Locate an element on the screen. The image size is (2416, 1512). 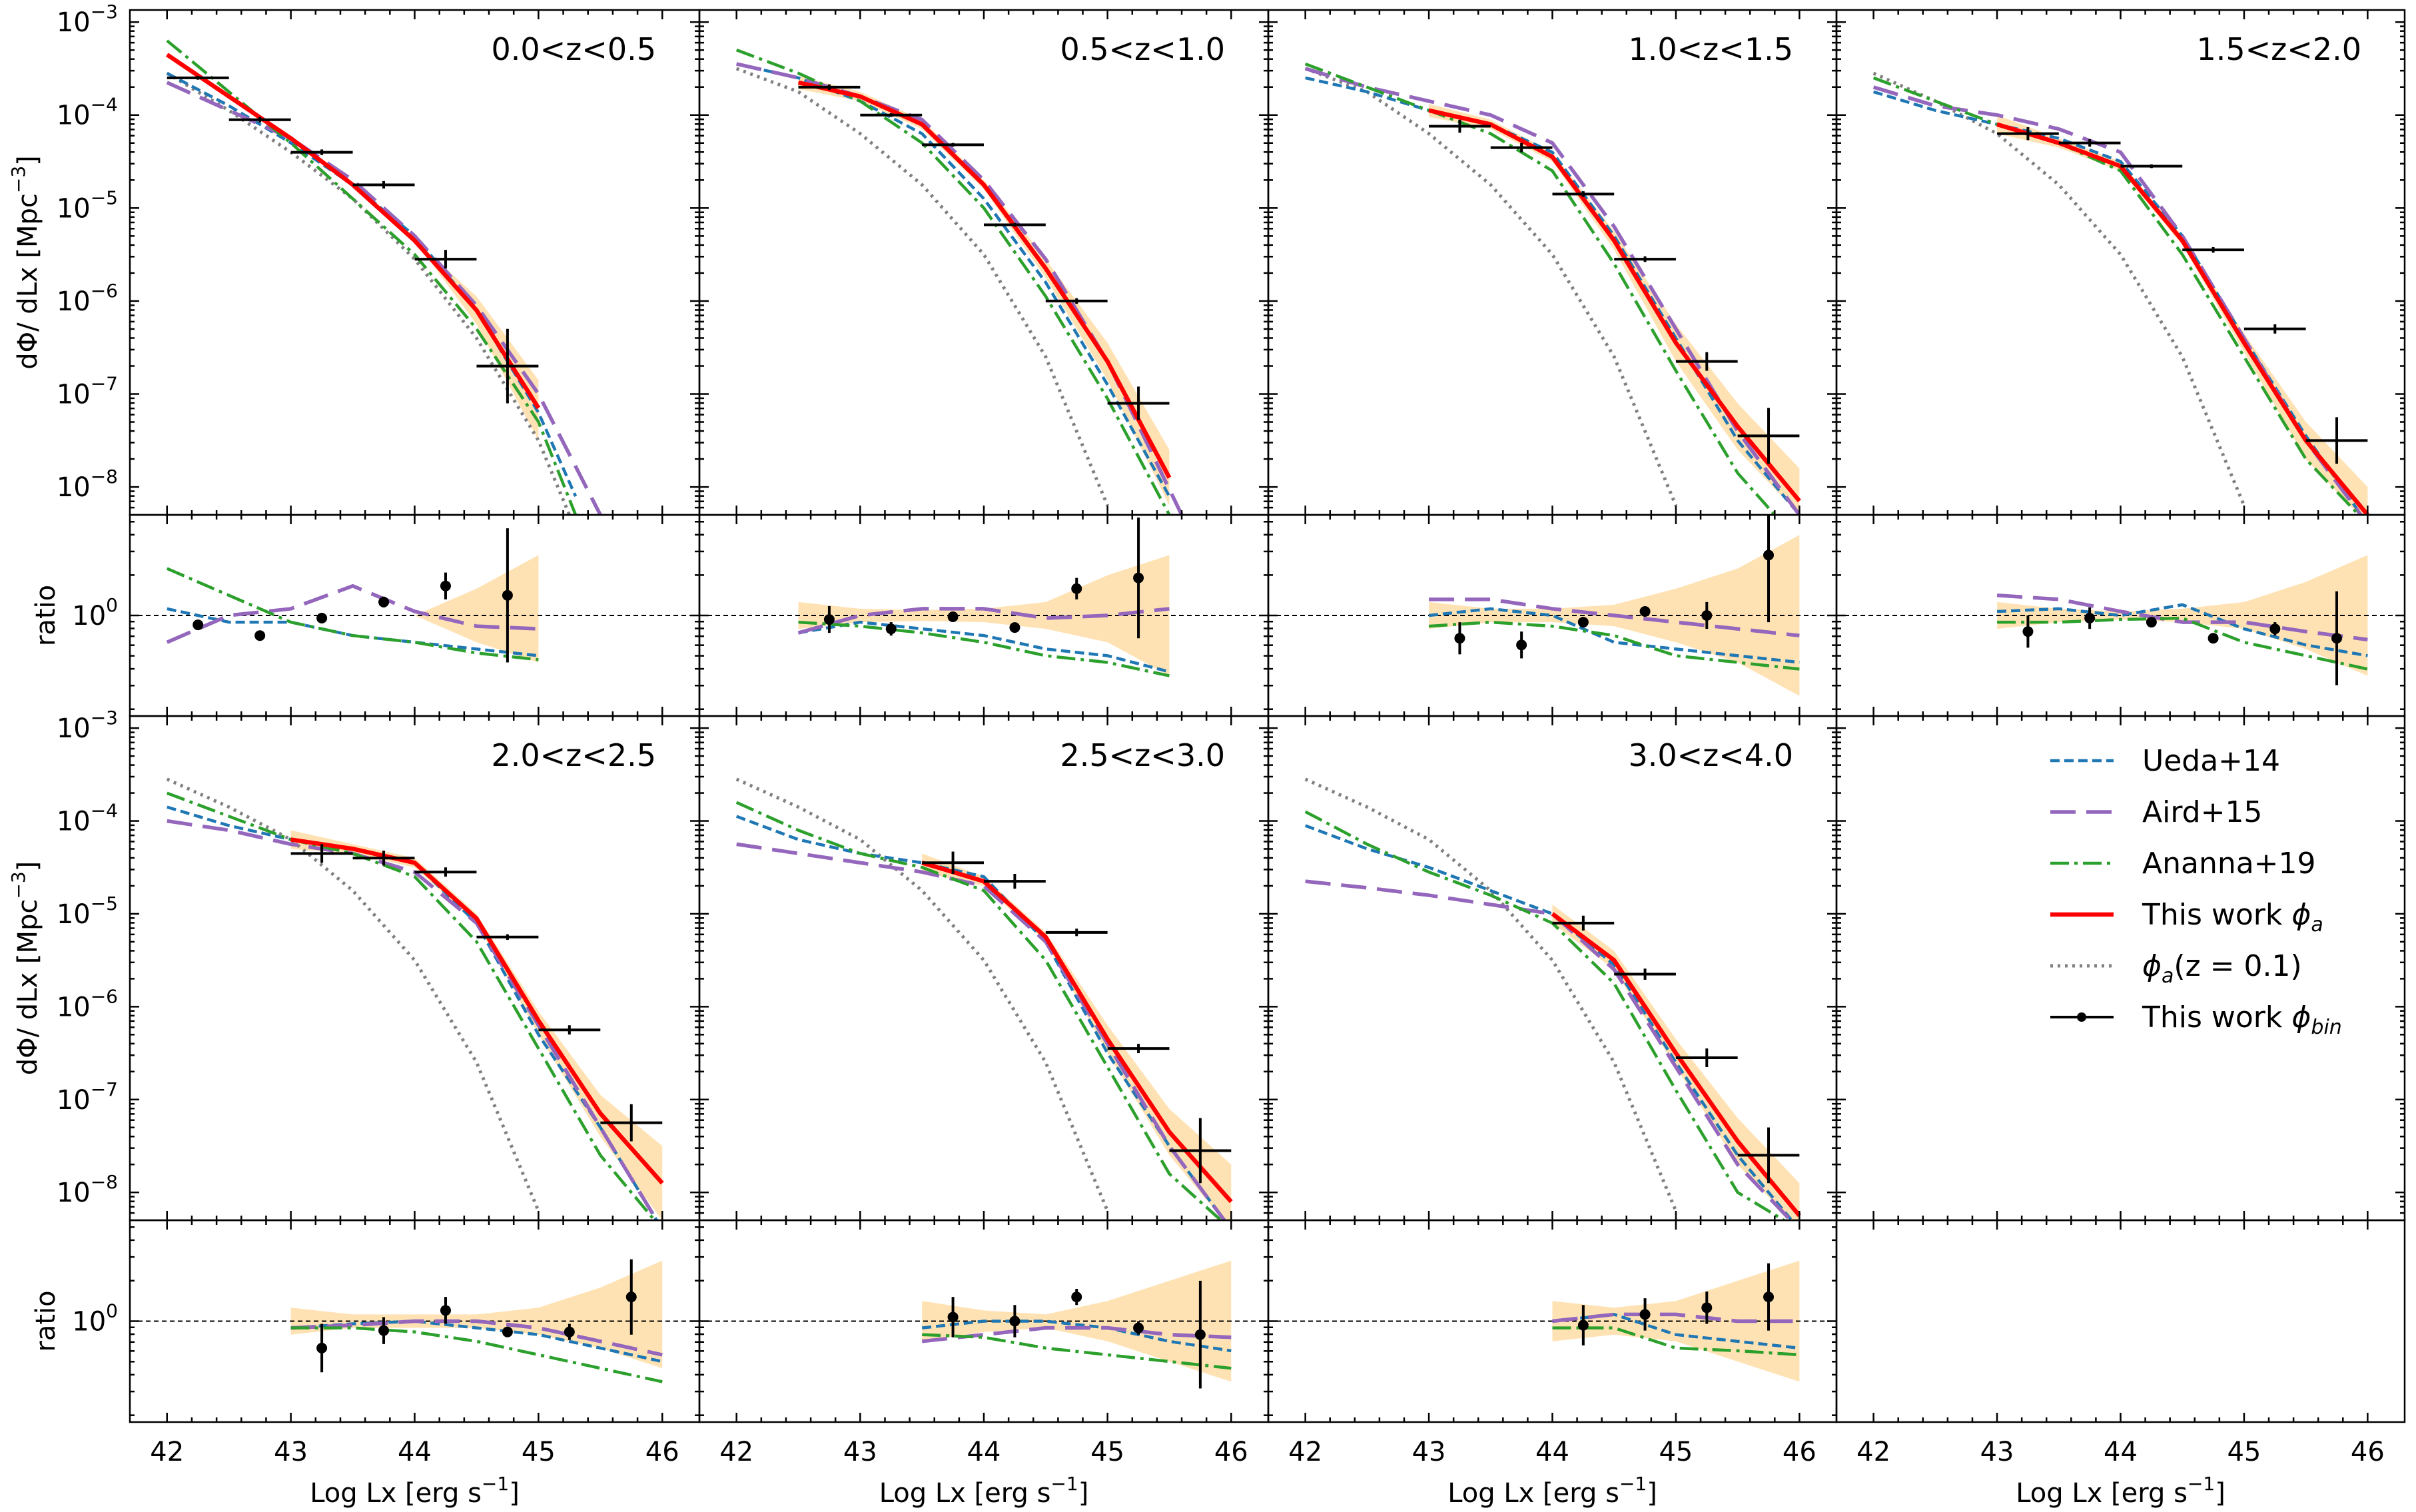
legend-entry-3: Ananna+19 is located at coordinates (2183, 864).